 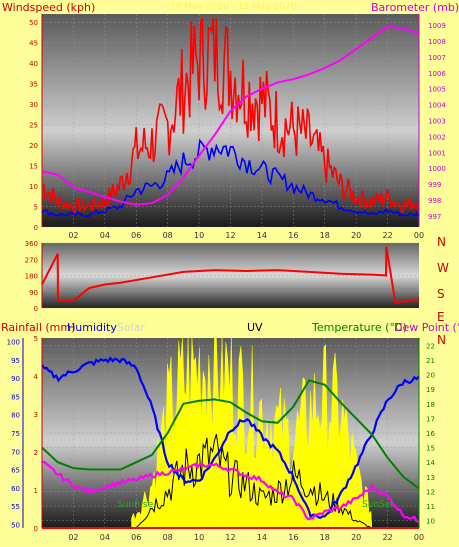 I want to click on temperature-tick-label: 19, so click(x=430, y=390).